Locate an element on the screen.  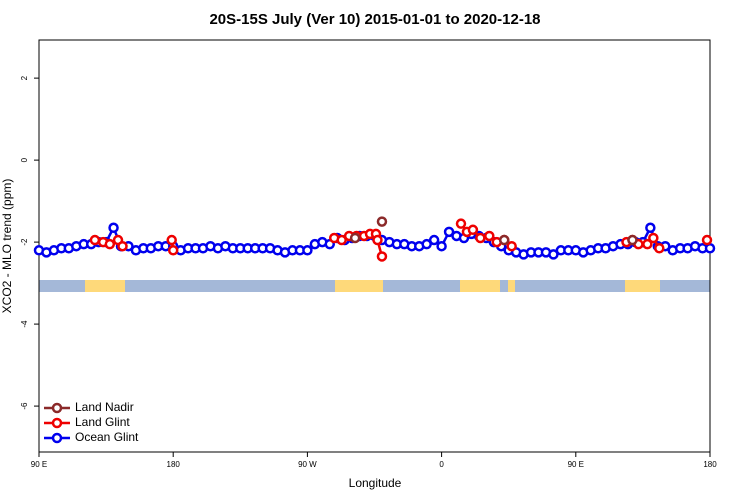
y-tick-label: 2 is located at coordinates (24, 77).